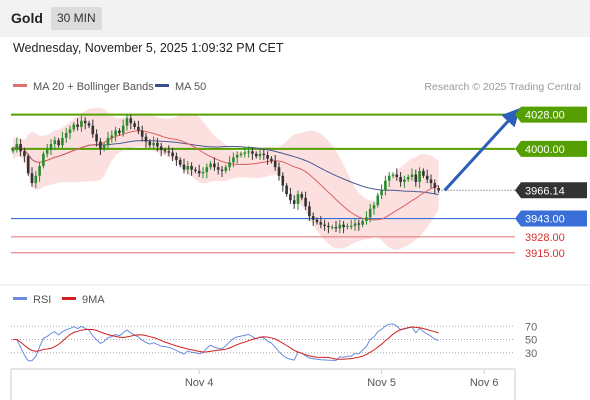 The width and height of the screenshot is (590, 400). Describe the element at coordinates (545, 254) in the screenshot. I see `level-label-3915.00: 3915.00` at that location.